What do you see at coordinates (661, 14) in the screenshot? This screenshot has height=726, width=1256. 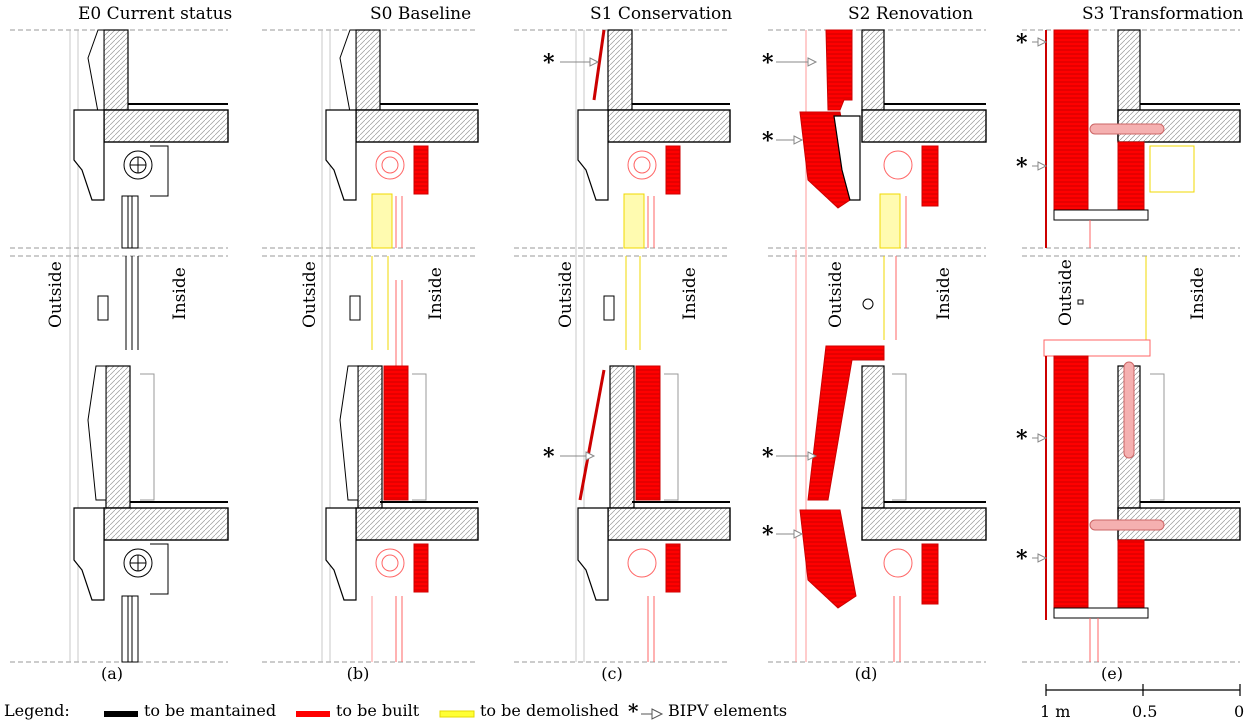 I see `panel-title-s1: S1 Conservation` at bounding box center [661, 14].